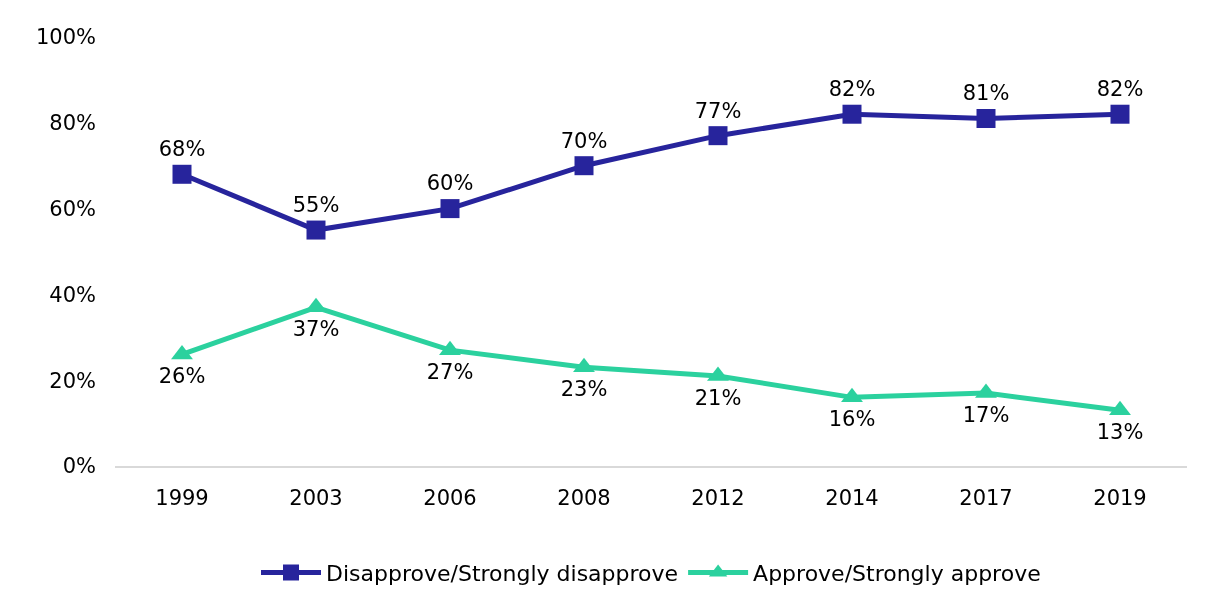 This screenshot has height=606, width=1206. What do you see at coordinates (182, 149) in the screenshot?
I see `data-label: 68%` at bounding box center [182, 149].